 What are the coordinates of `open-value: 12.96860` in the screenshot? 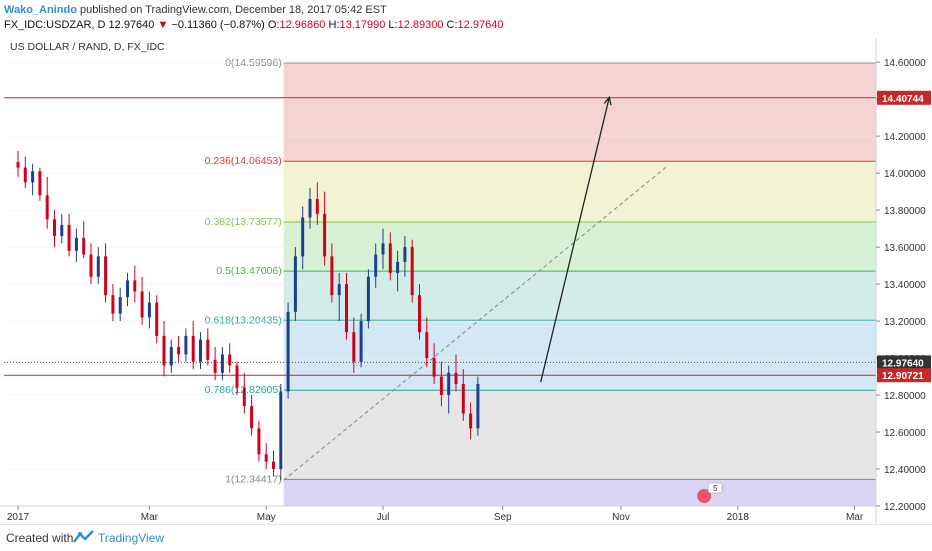 It's located at (302, 25).